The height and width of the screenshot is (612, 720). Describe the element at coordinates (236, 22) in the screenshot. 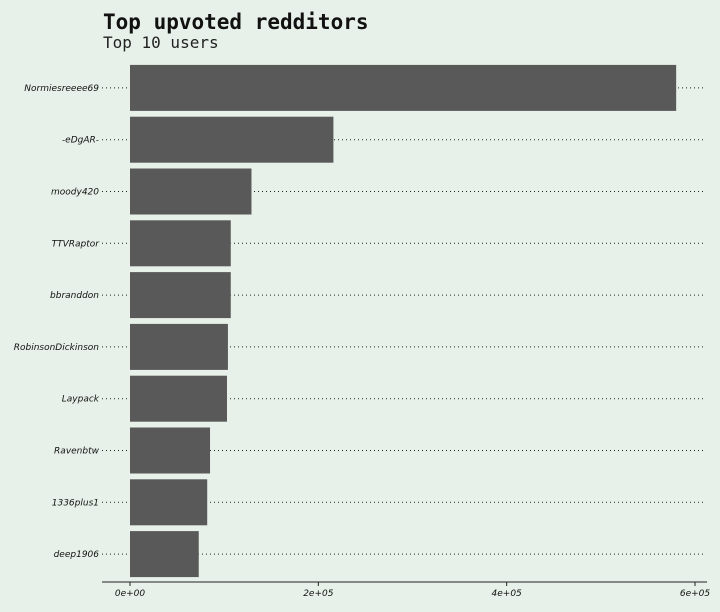

I see `chart-title: Top upvoted redditors` at that location.